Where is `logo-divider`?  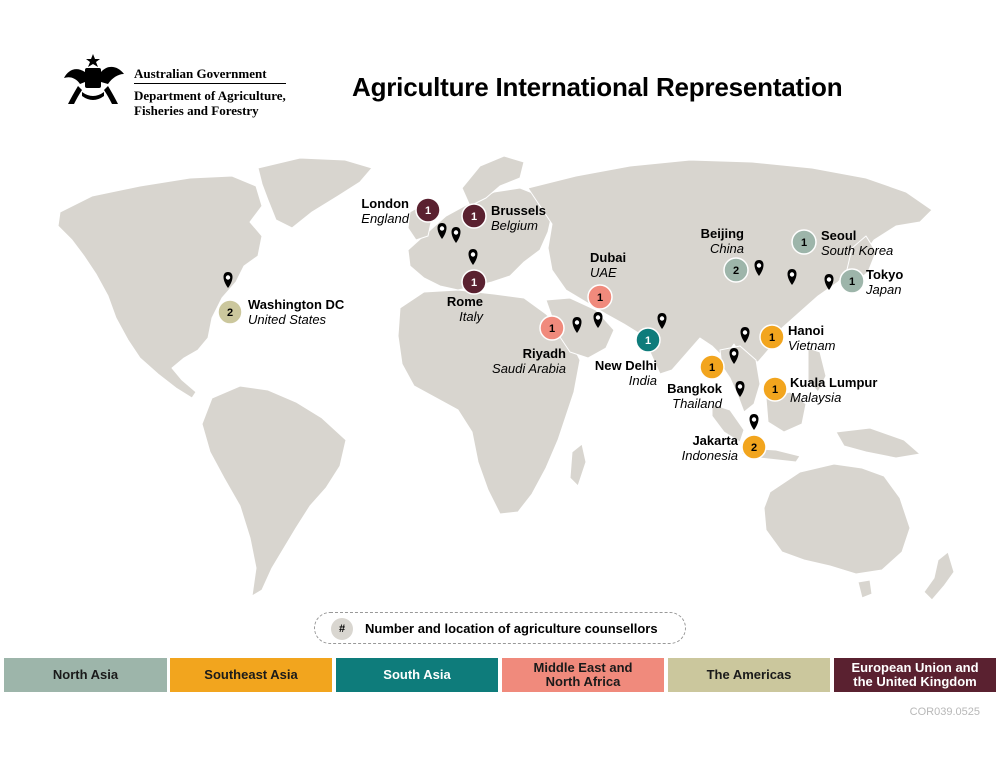
logo-divider is located at coordinates (210, 83).